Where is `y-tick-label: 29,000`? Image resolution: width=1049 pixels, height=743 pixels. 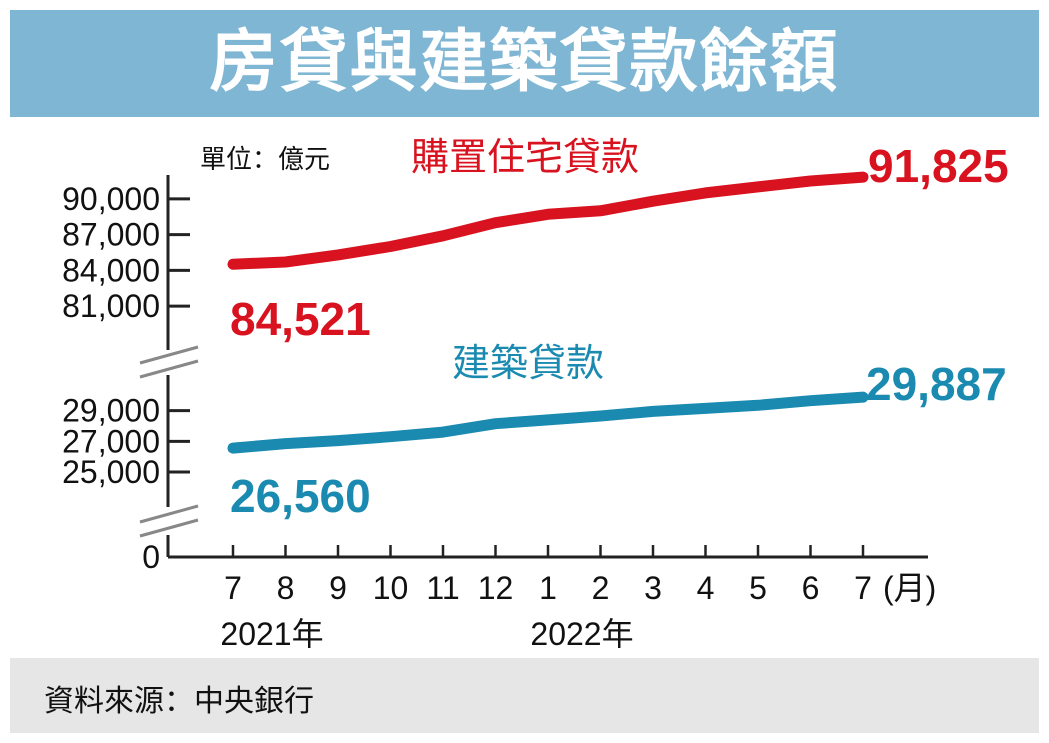 y-tick-label: 29,000 is located at coordinates (111, 411).